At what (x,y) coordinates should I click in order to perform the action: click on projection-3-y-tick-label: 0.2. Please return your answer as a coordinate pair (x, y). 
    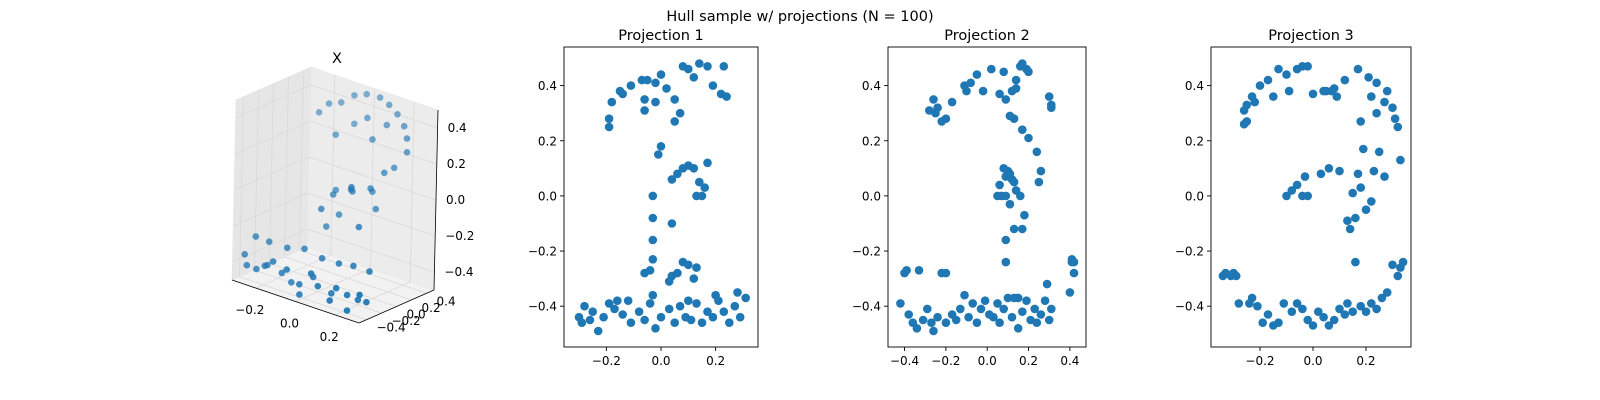
    Looking at the image, I should click on (1194, 141).